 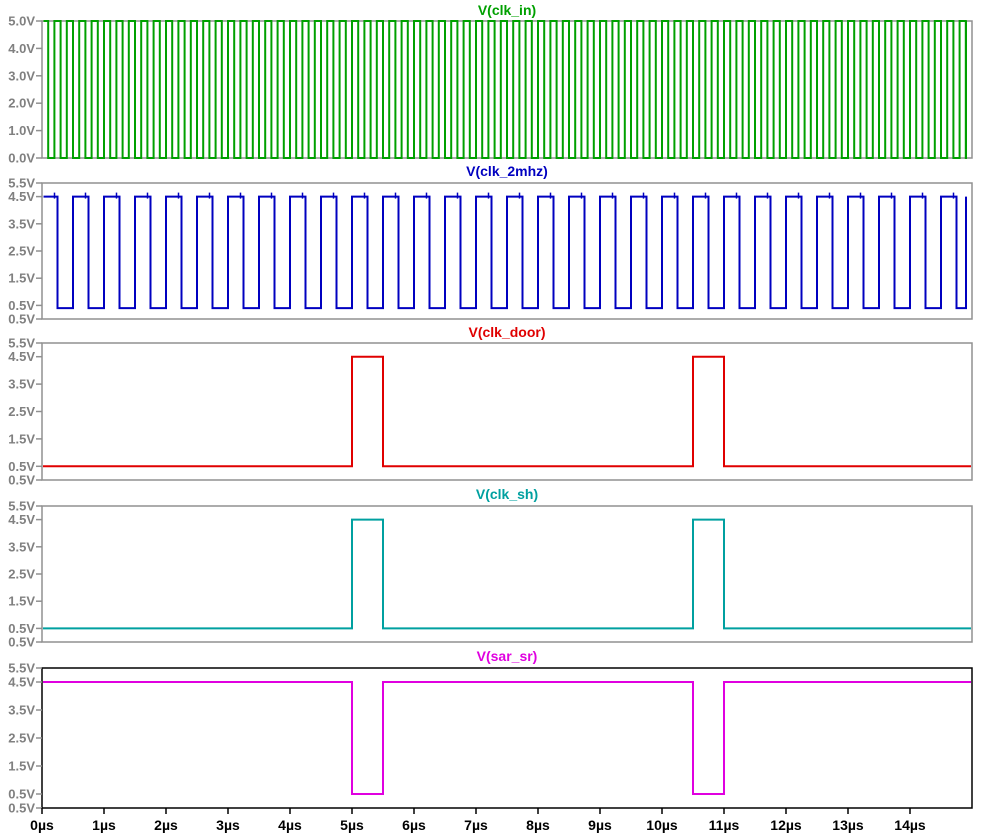 What do you see at coordinates (507, 10) in the screenshot?
I see `trace-title: V(clk_in)` at bounding box center [507, 10].